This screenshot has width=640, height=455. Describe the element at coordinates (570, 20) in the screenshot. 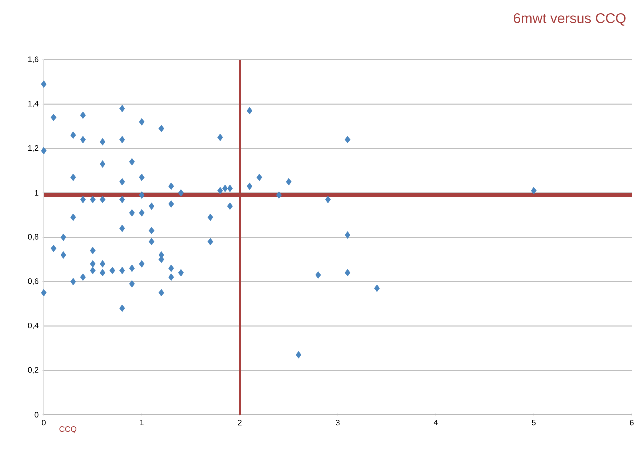

I see `chart-title: 6mwt versus CCQ` at that location.